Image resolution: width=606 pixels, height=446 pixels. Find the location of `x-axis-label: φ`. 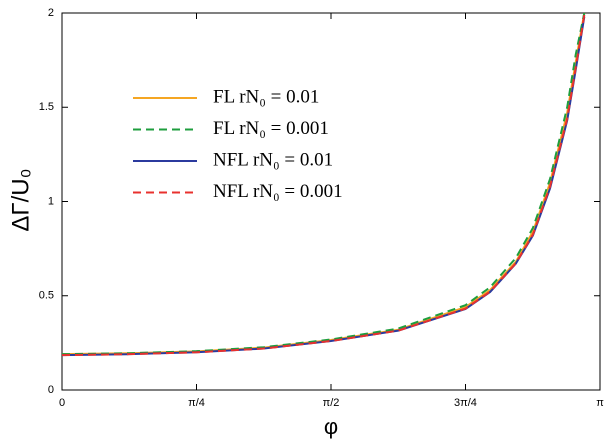

x-axis-label: φ is located at coordinates (331, 426).